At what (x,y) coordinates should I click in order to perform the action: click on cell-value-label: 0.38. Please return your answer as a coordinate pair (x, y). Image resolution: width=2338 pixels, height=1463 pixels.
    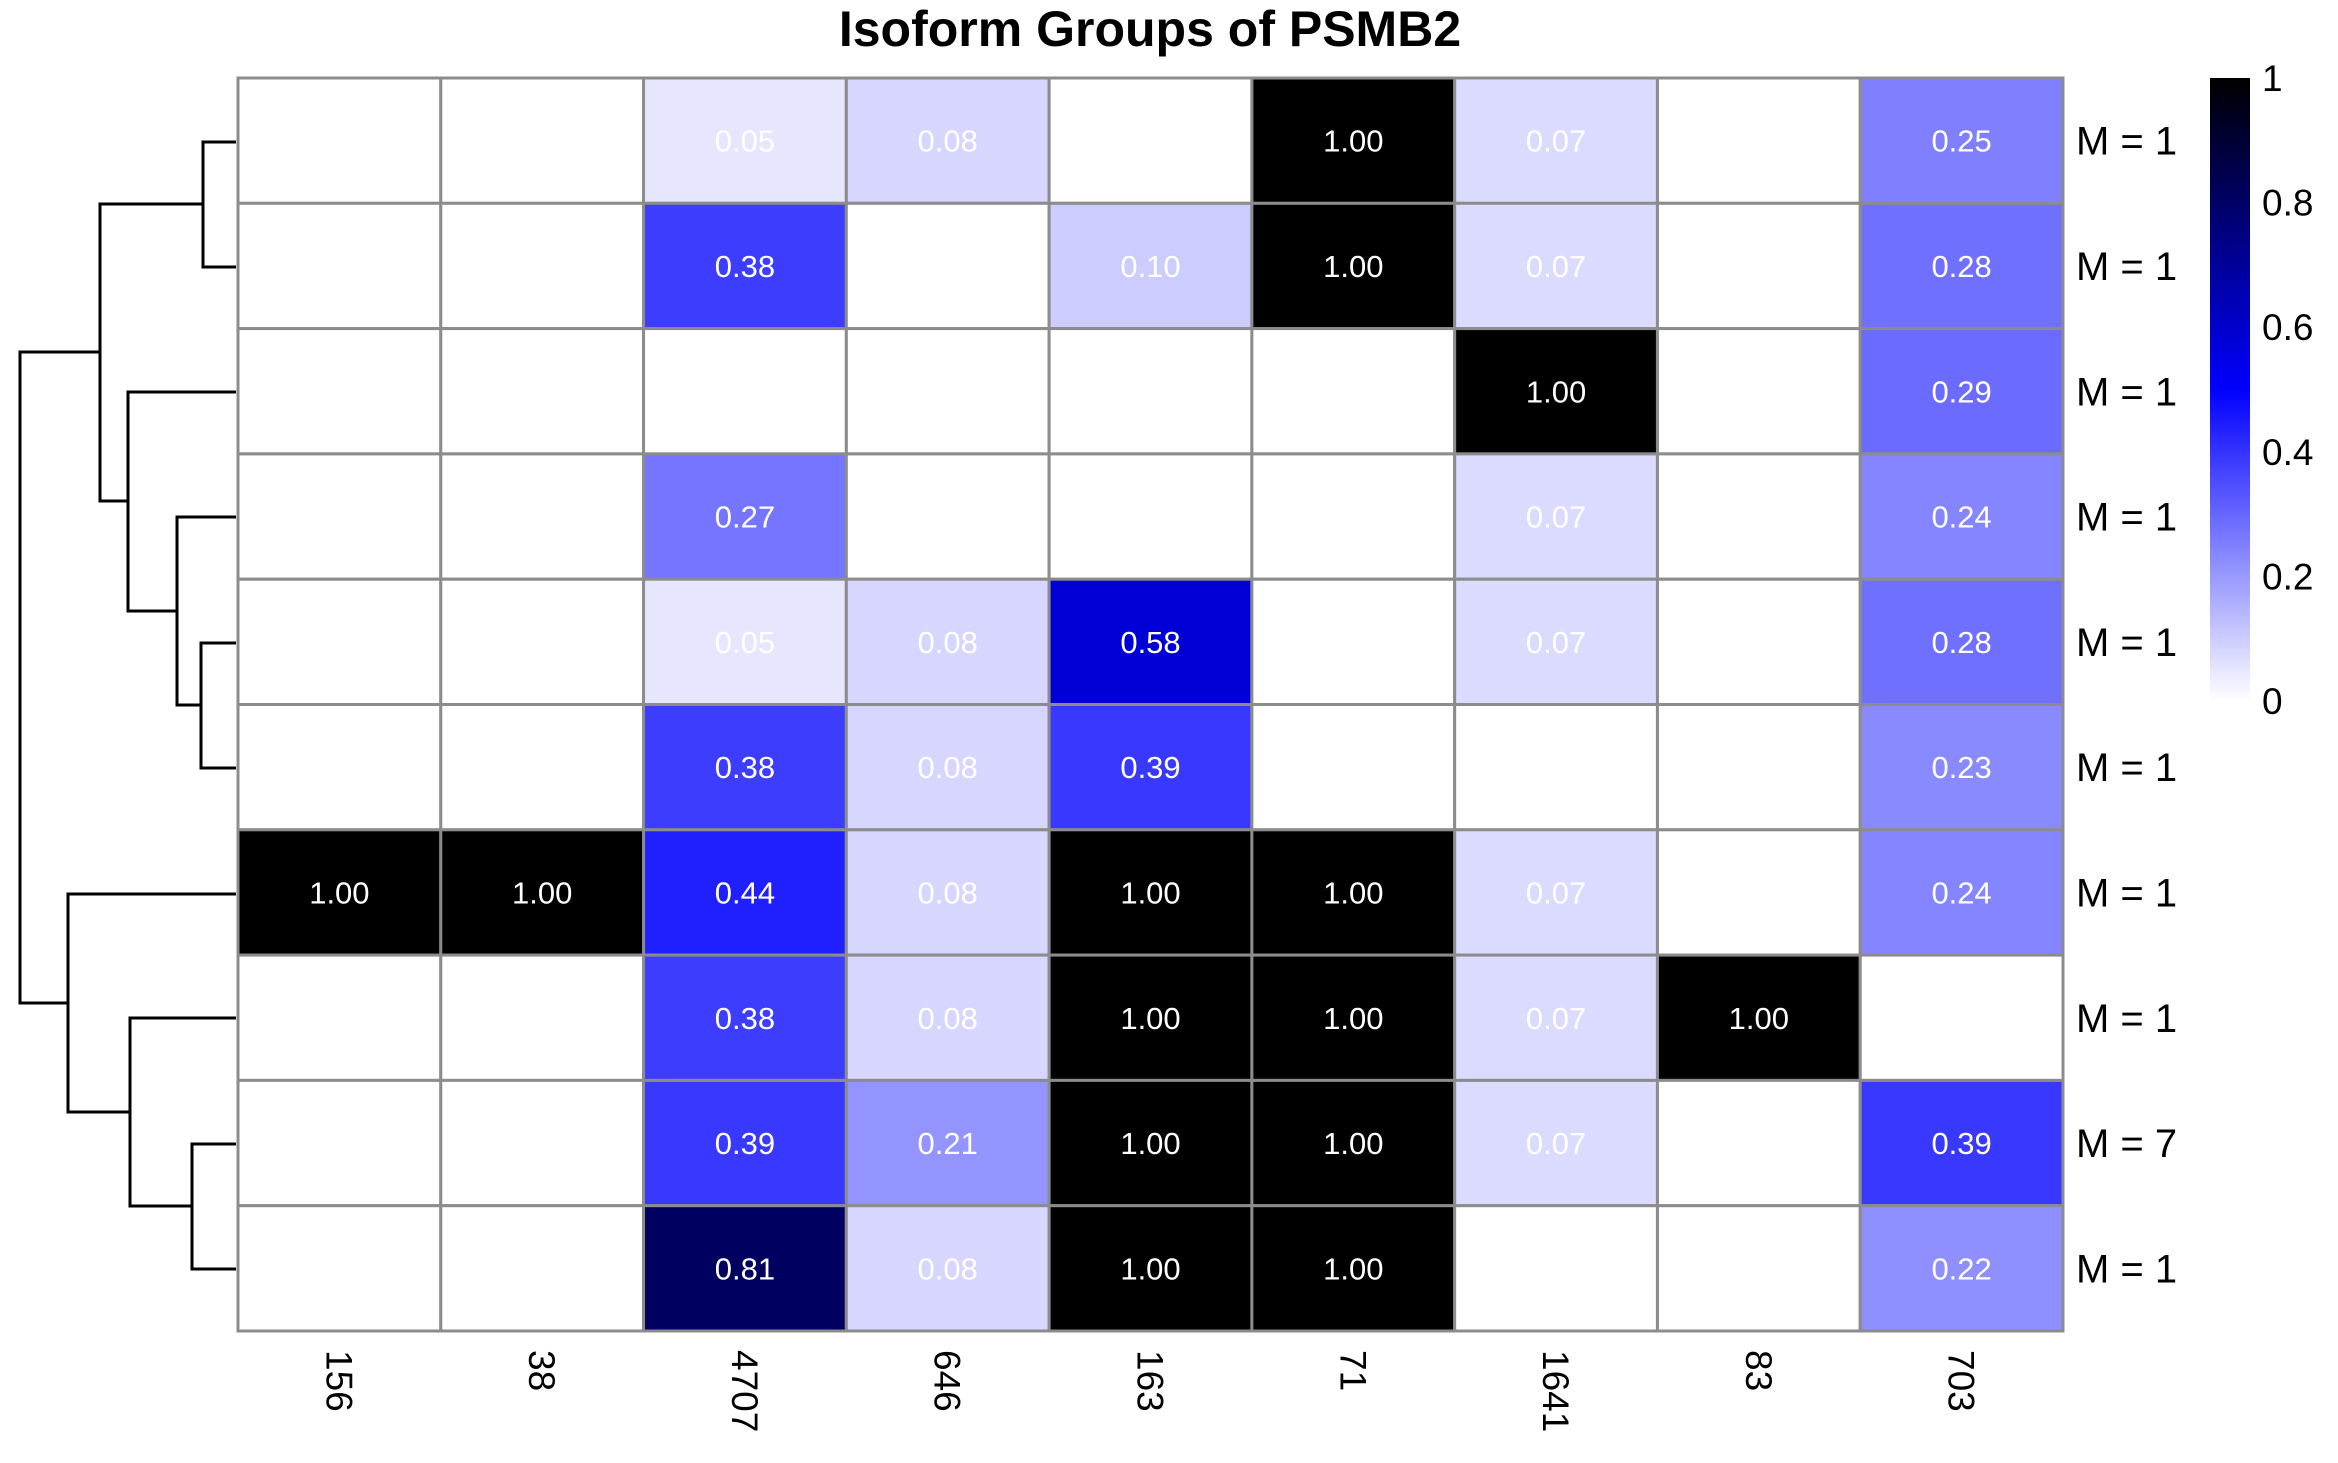
    Looking at the image, I should click on (745, 266).